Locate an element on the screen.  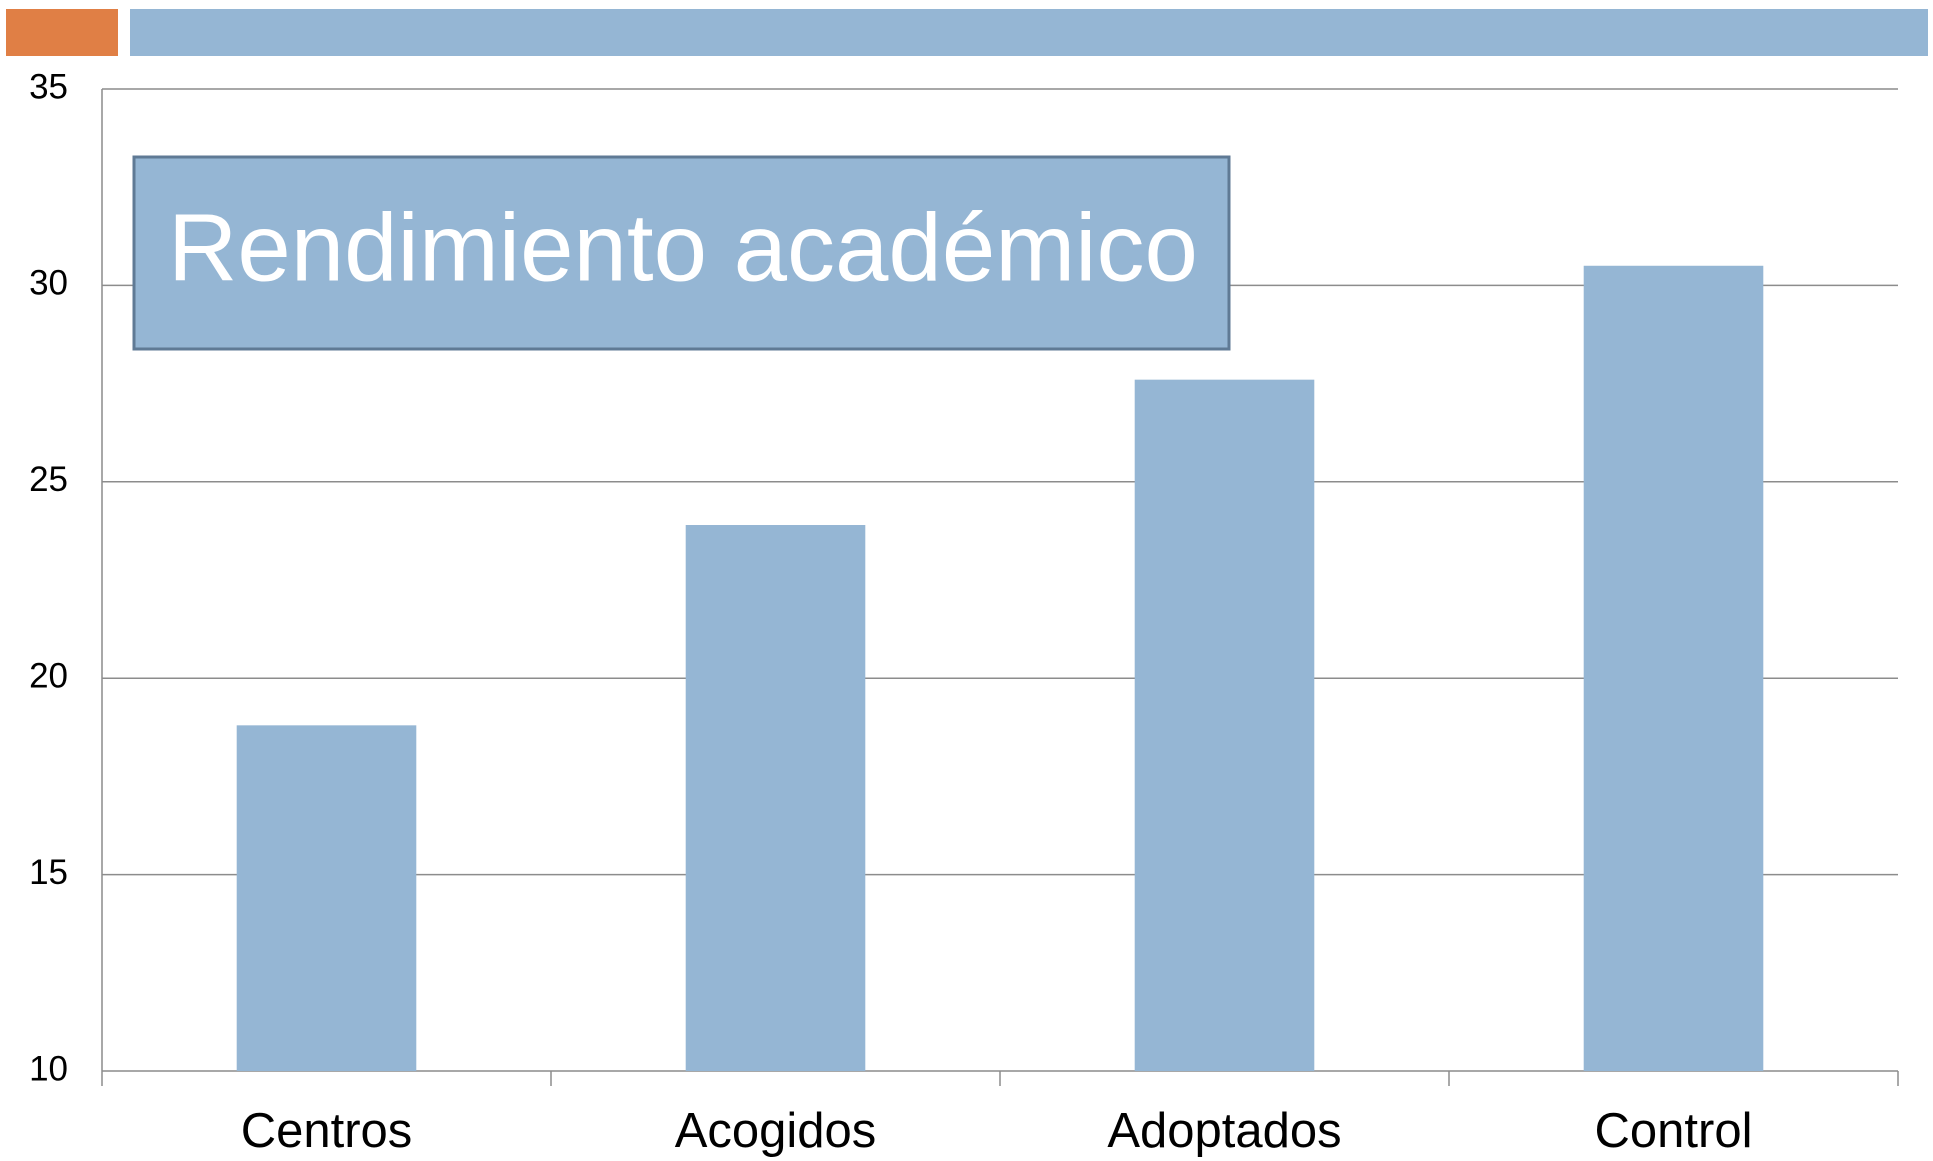
x-tick-label: Adoptados is located at coordinates (1224, 1131).